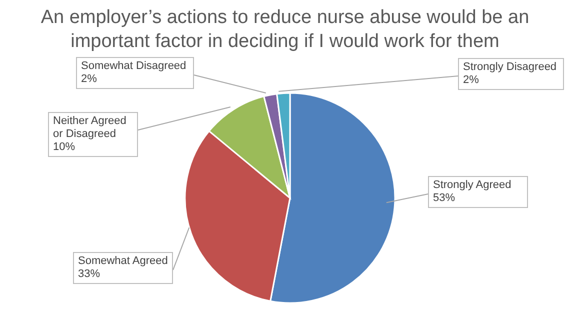 The image size is (570, 331). I want to click on data-label: 53%, so click(444, 198).